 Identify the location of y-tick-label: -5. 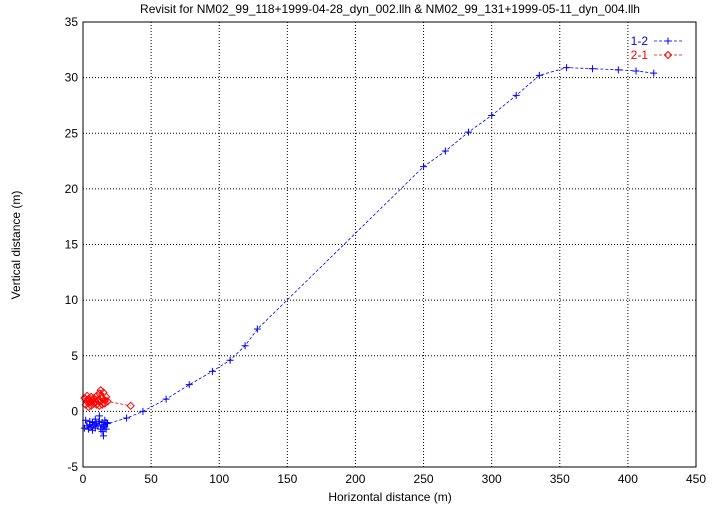
(72, 467).